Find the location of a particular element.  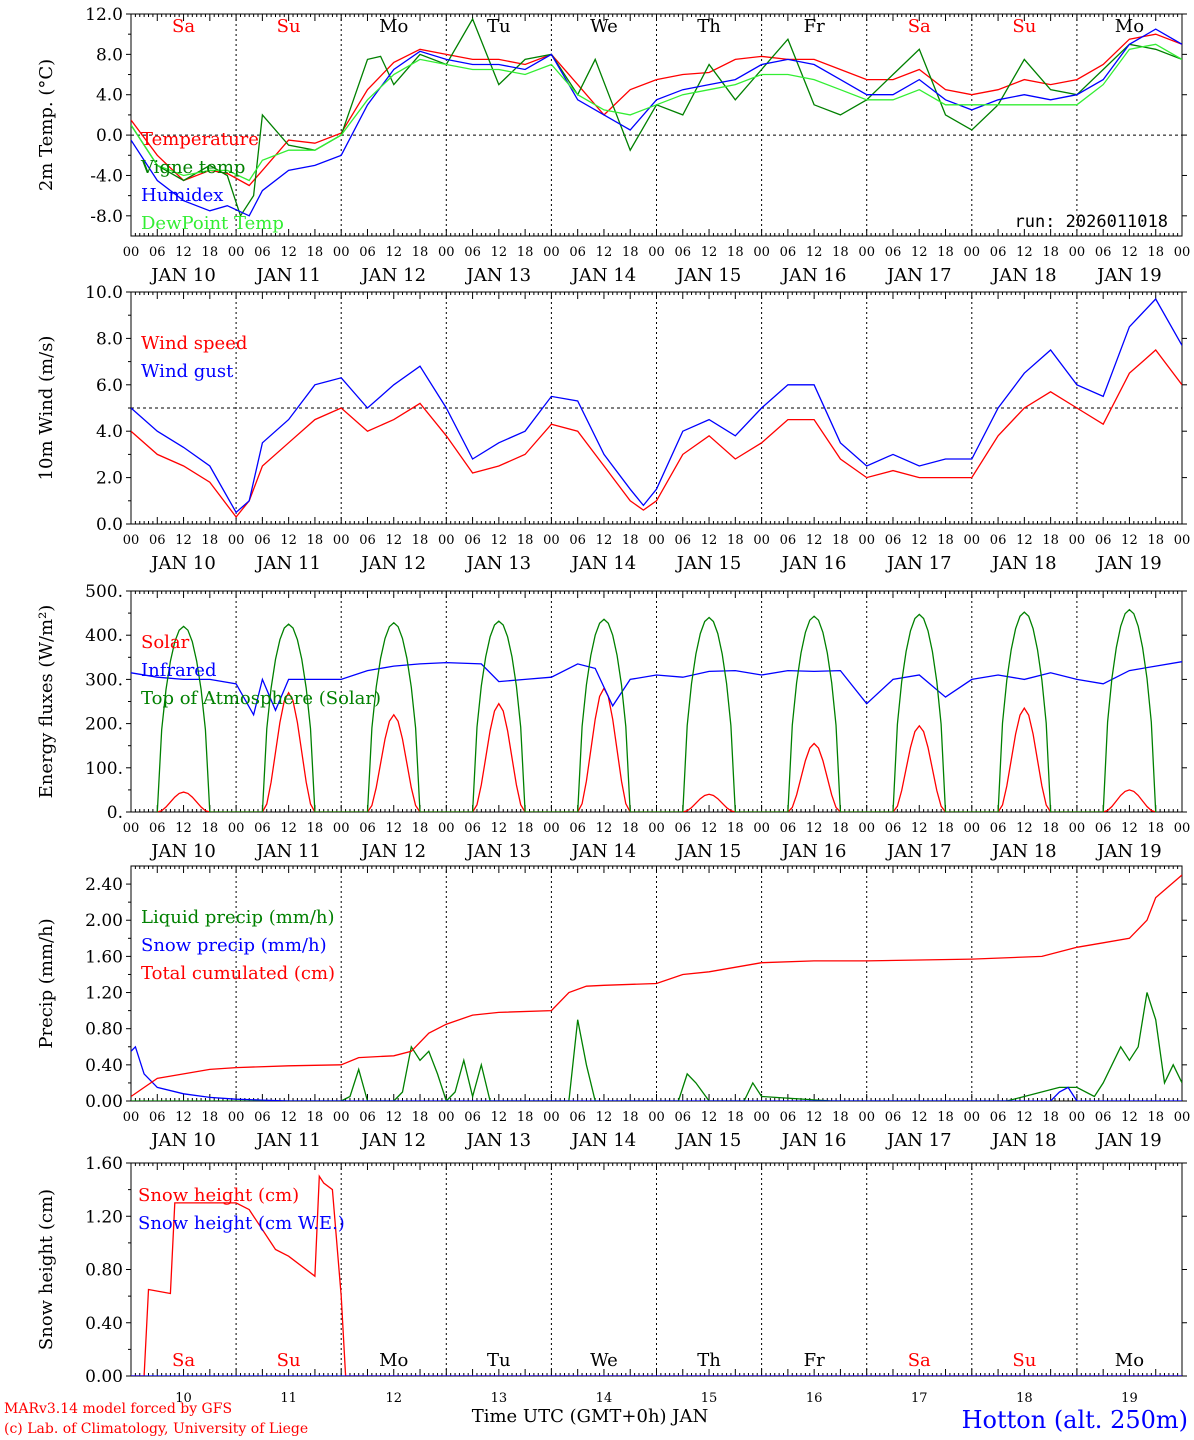

y-tick-label: 300. is located at coordinates (104, 680).